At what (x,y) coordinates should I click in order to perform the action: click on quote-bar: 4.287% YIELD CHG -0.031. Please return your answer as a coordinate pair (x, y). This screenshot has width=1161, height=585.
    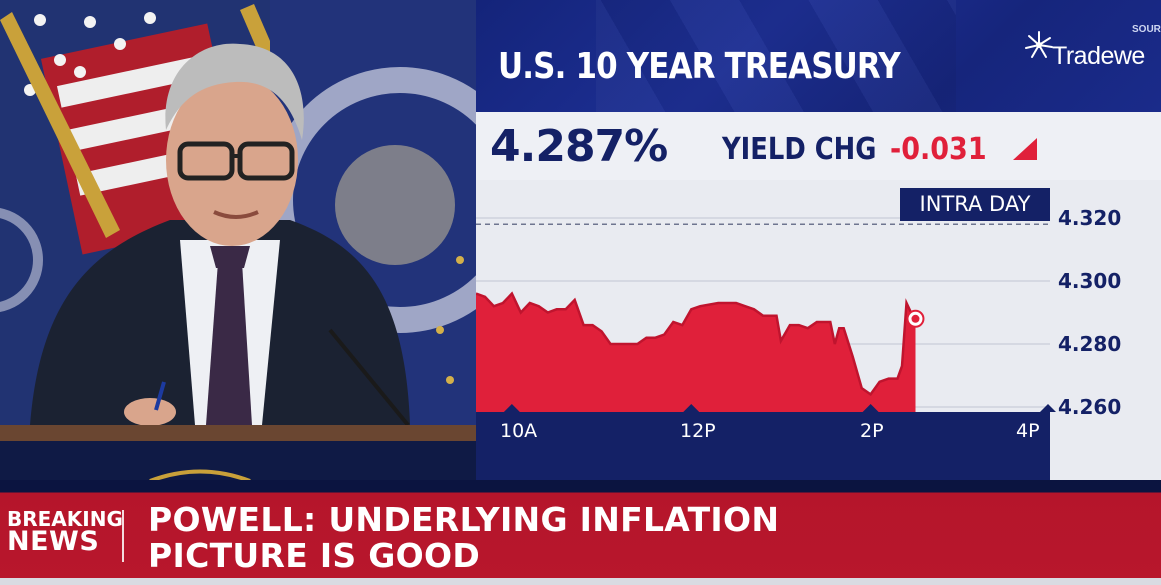
    Looking at the image, I should click on (818, 146).